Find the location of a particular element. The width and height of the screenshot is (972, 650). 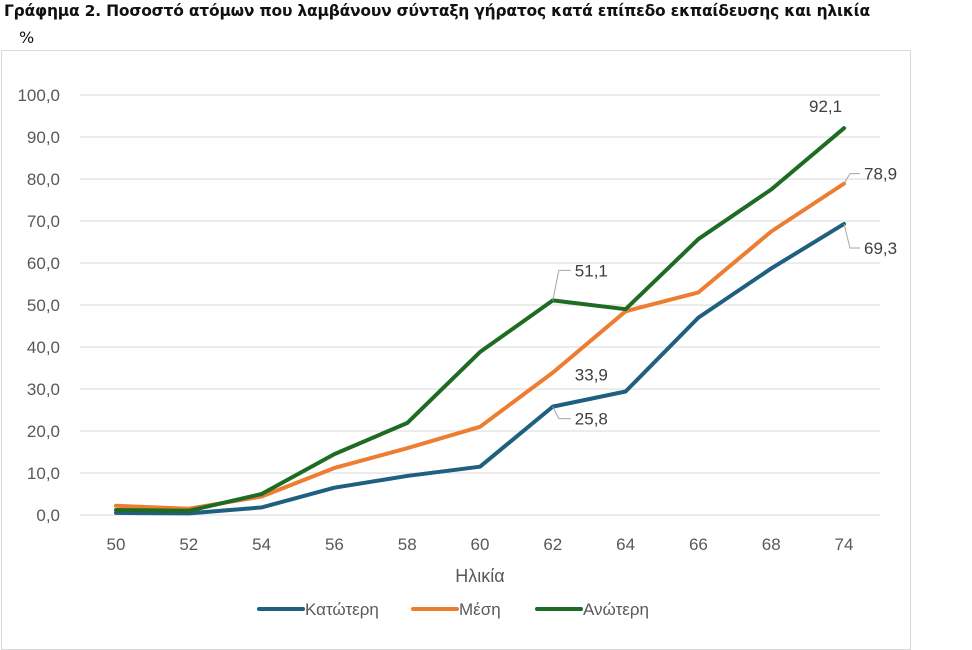

legend: Κατώτερη Μέση Ανώτερη is located at coordinates (453, 609).